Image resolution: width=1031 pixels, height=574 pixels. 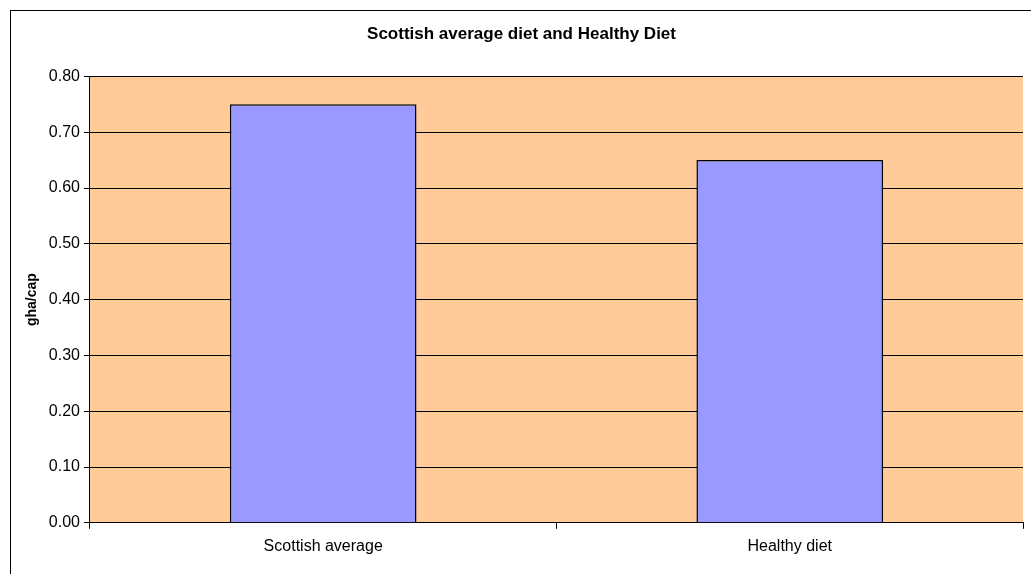 What do you see at coordinates (64, 187) in the screenshot?
I see `y-tick-label: 0.60` at bounding box center [64, 187].